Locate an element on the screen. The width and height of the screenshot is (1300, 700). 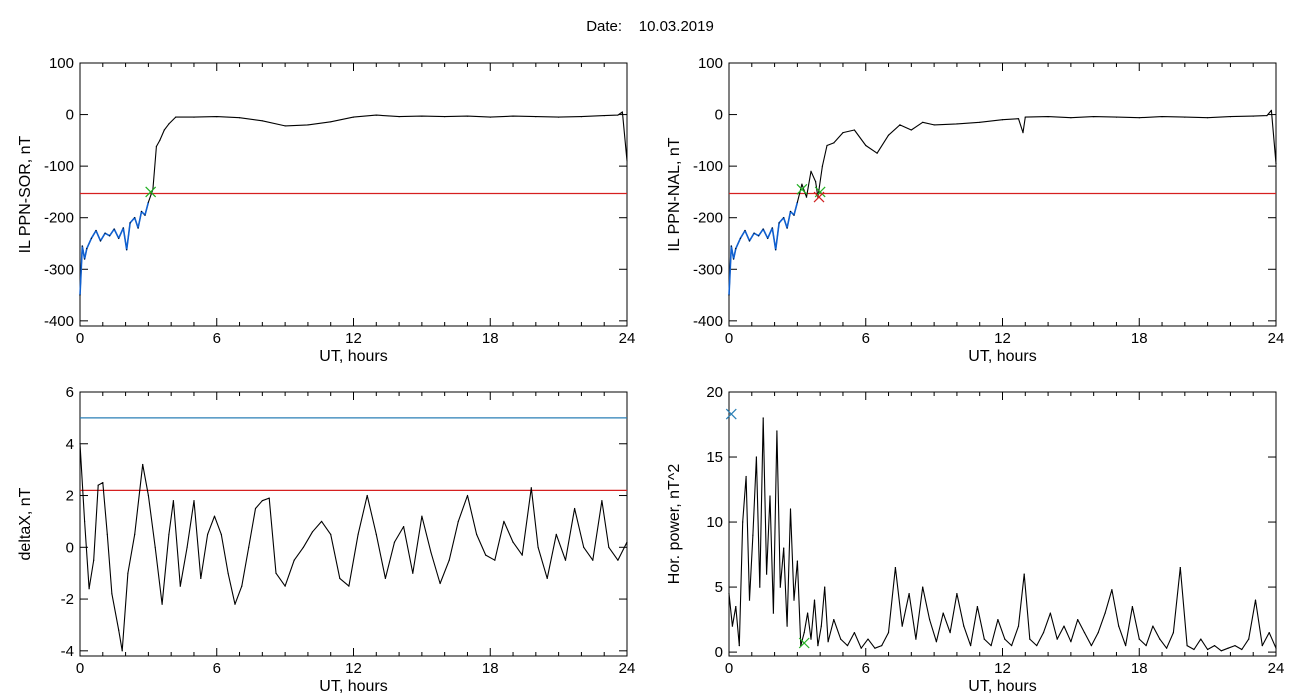
y-tick-label: -400 is located at coordinates (708, 321).